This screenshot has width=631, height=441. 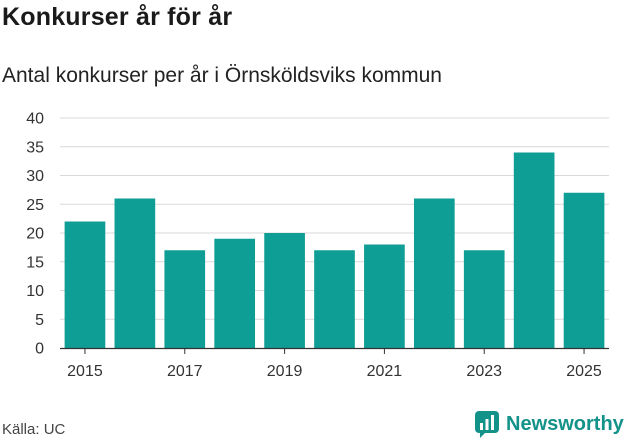 I want to click on bar-chart-logo-icon, so click(x=487, y=424).